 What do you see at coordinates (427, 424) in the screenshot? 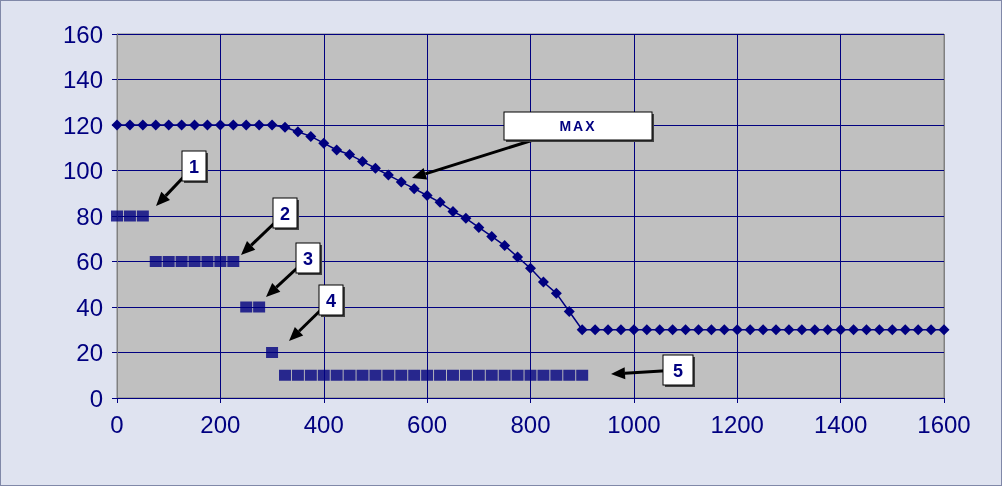
I see `x-tick-label: 600` at bounding box center [427, 424].